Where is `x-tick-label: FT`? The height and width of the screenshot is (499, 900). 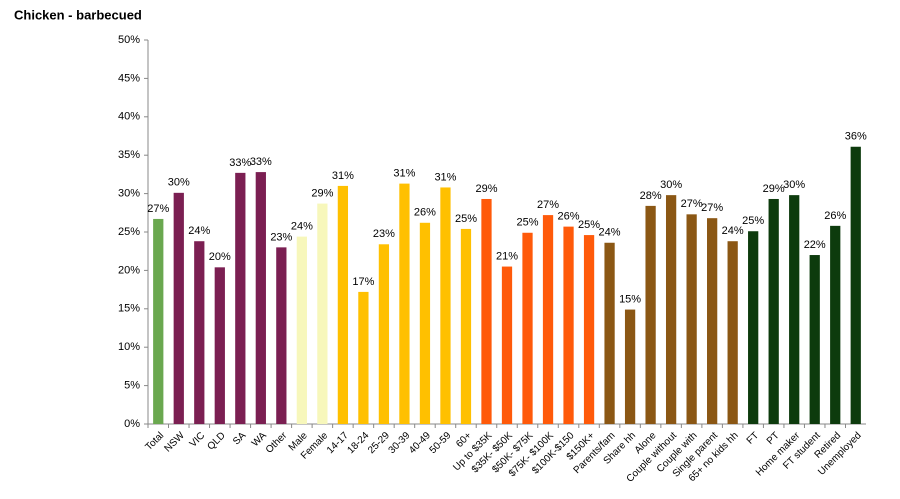
x-tick-label: FT is located at coordinates (753, 438).